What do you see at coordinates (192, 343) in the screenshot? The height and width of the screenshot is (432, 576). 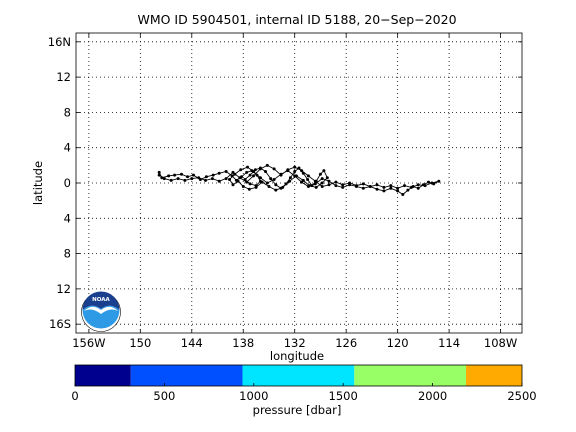 I see `x-tick-label: 144` at bounding box center [192, 343].